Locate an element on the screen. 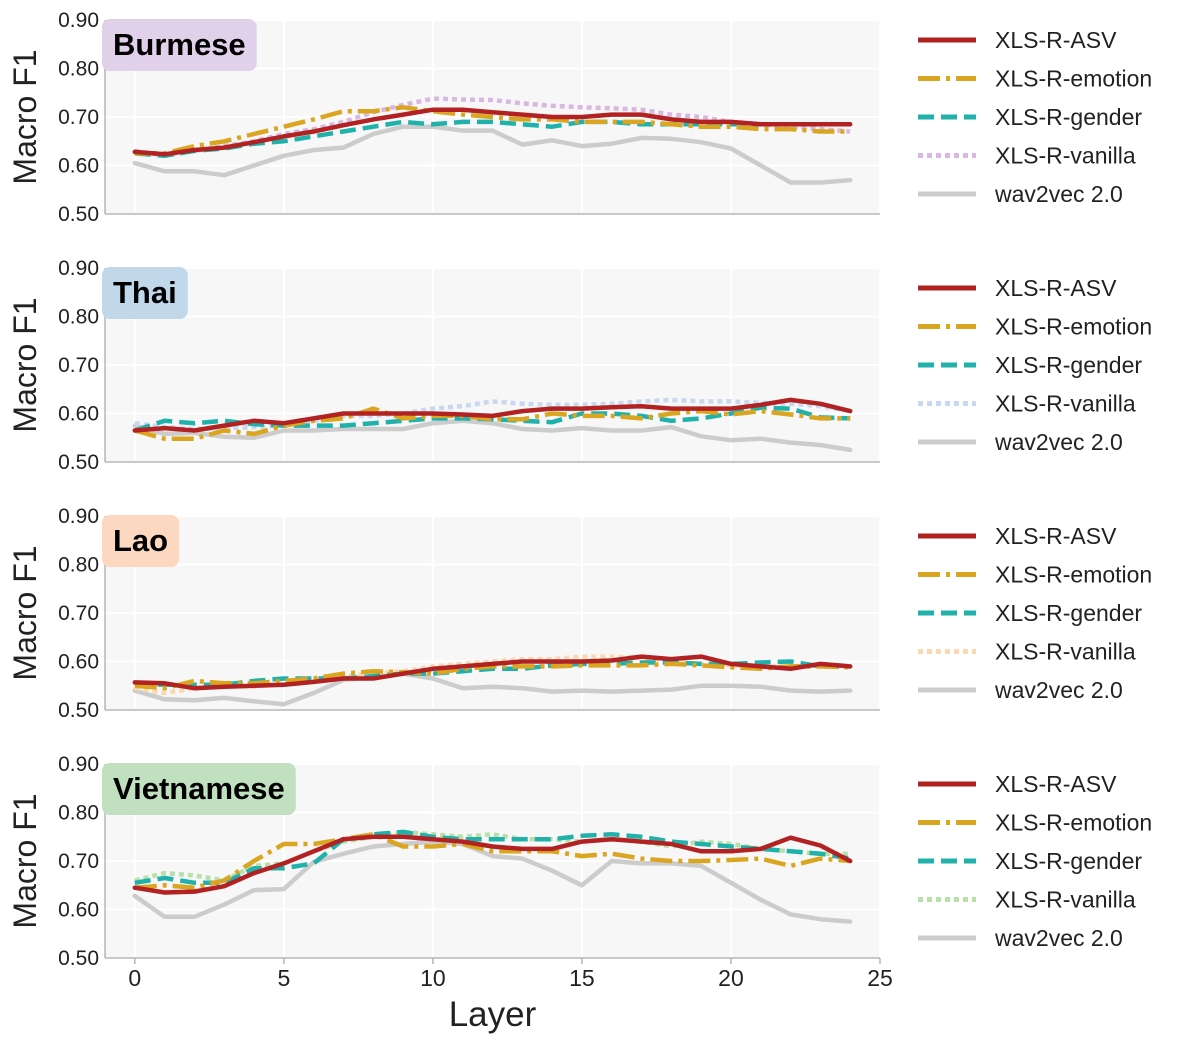 This screenshot has height=1045, width=1200. x-tick-label: 5 is located at coordinates (283, 978).